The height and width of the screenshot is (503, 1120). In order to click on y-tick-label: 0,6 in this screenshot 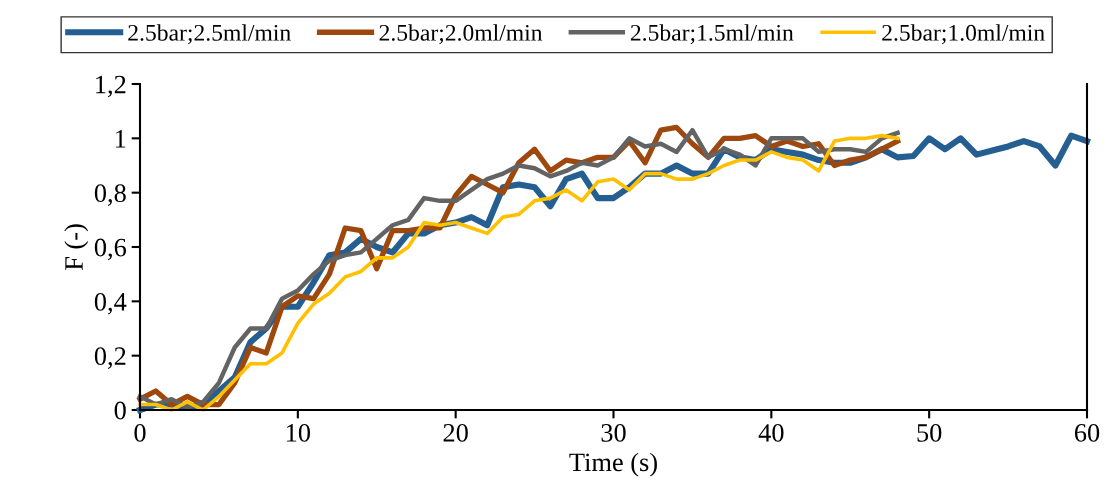, I will do `click(110, 249)`.